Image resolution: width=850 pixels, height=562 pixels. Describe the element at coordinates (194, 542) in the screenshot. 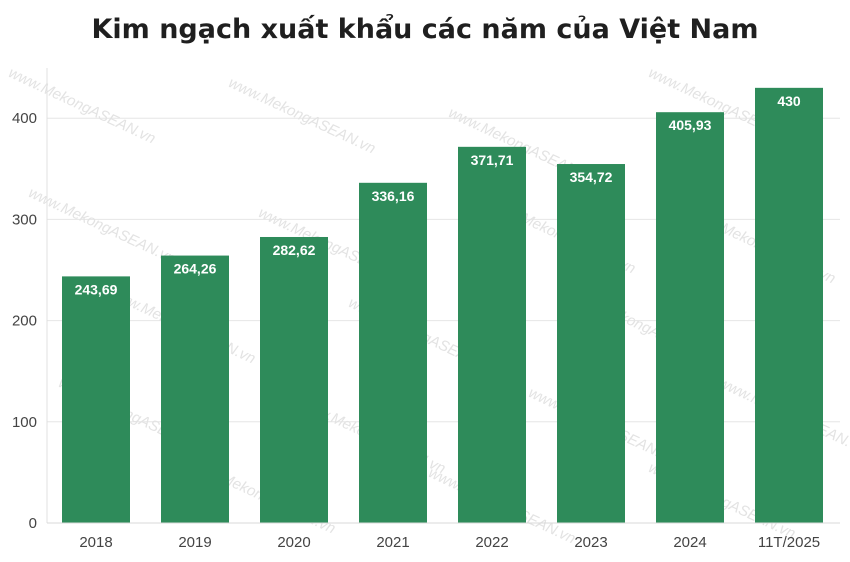

I see `x-tick-label: 2019` at that location.